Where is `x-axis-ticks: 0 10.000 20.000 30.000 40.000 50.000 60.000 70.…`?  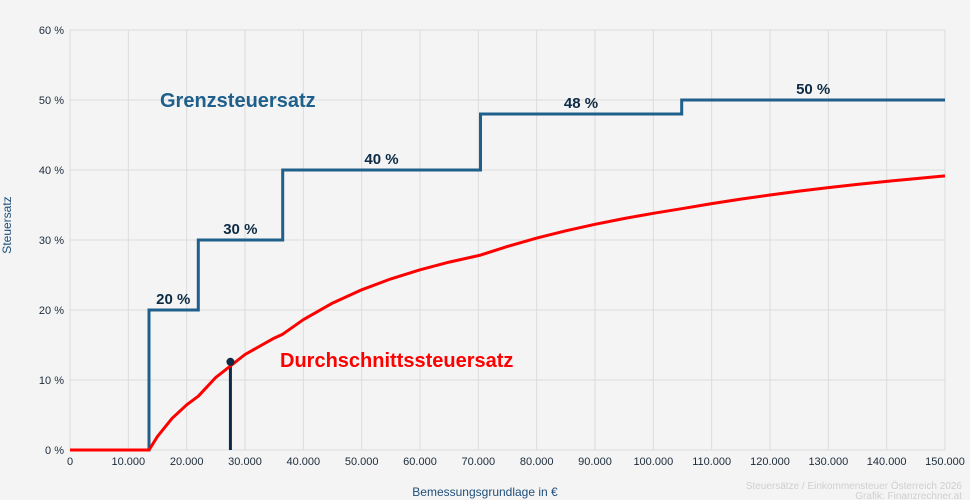
x-axis-ticks: 0 10.000 20.000 30.000 40.000 50.000 60.000 70.… is located at coordinates (516, 462).